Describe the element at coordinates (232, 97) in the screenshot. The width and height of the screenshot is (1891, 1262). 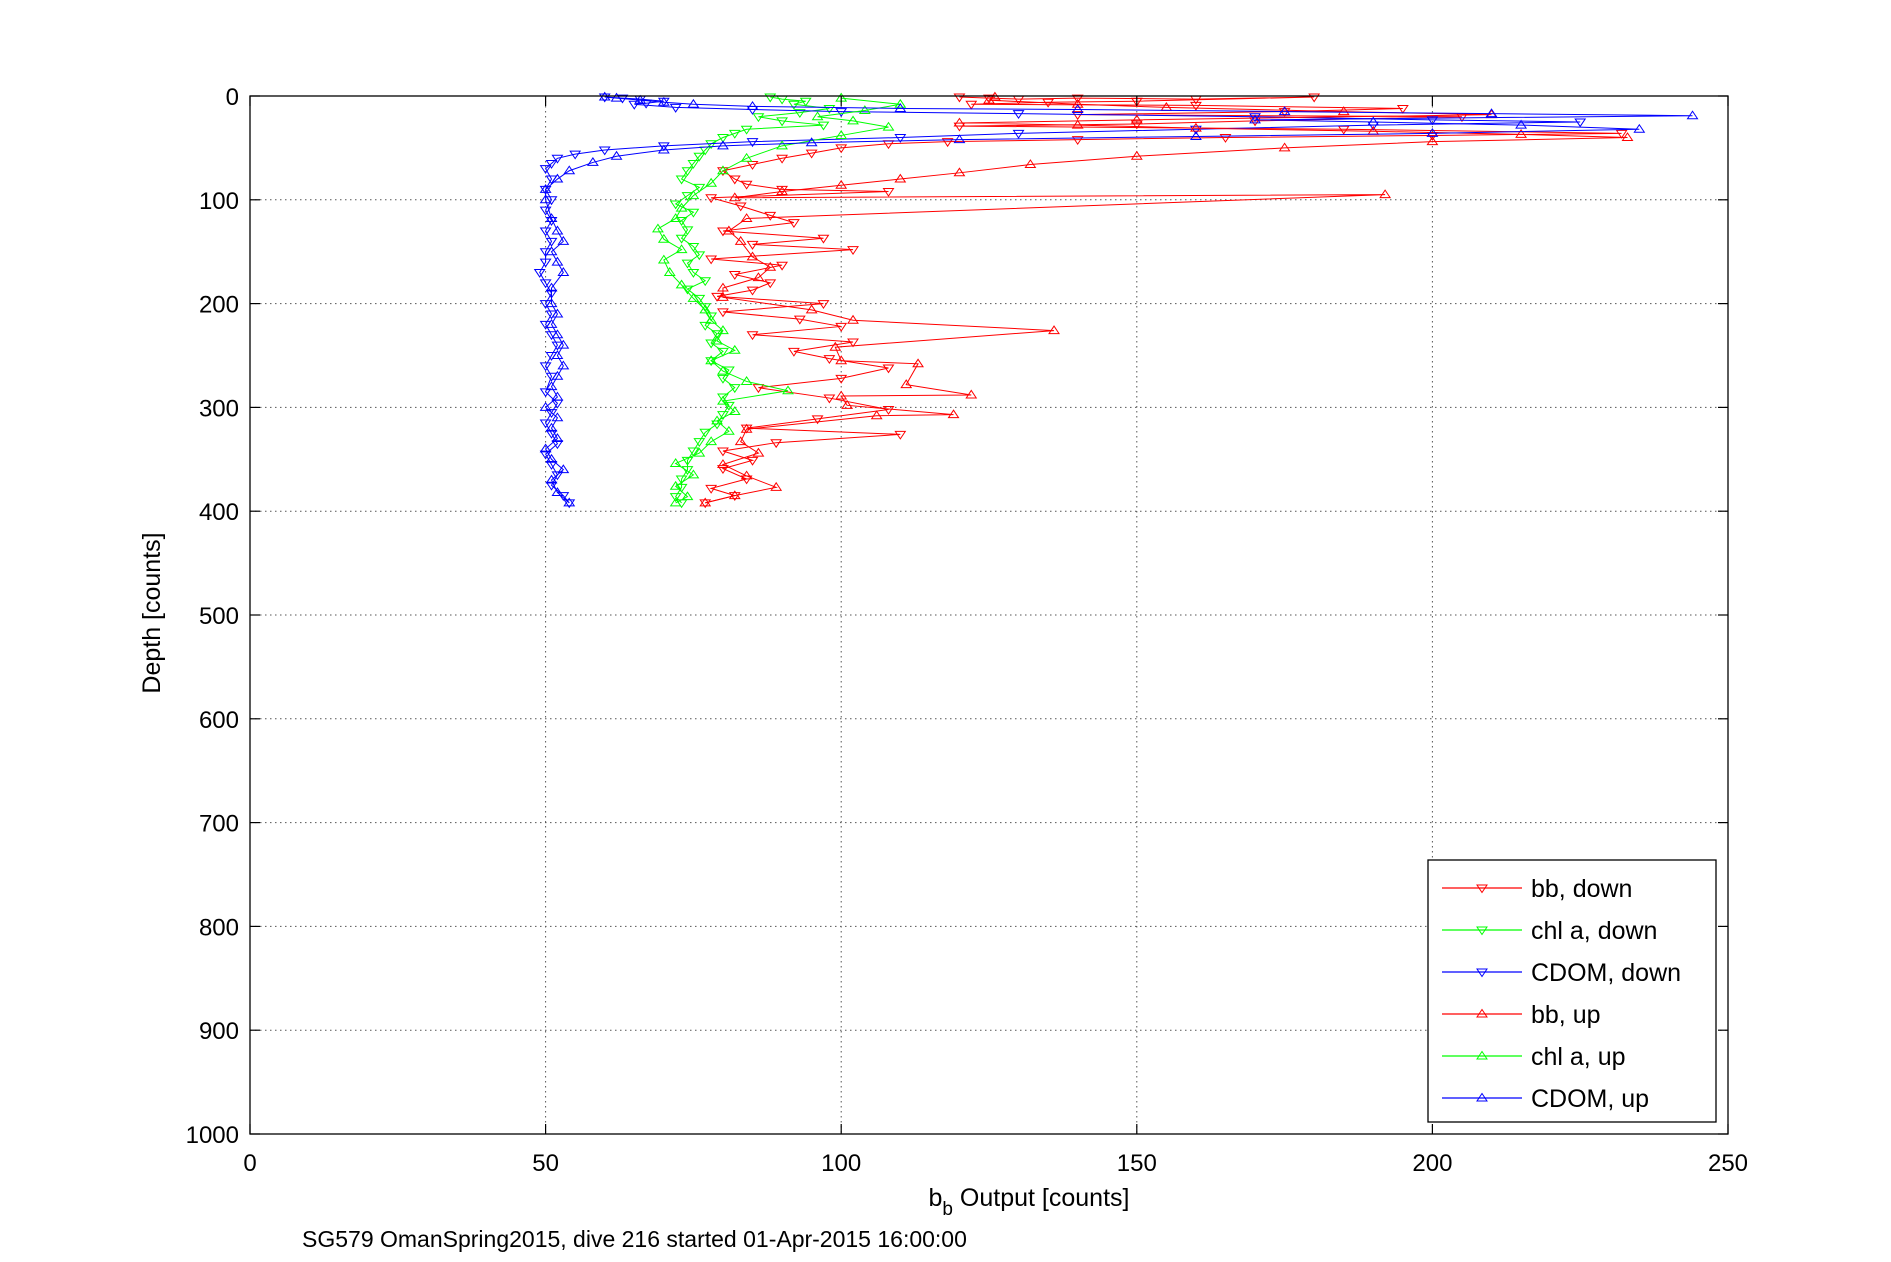
I see `y-tick-label: 0` at that location.